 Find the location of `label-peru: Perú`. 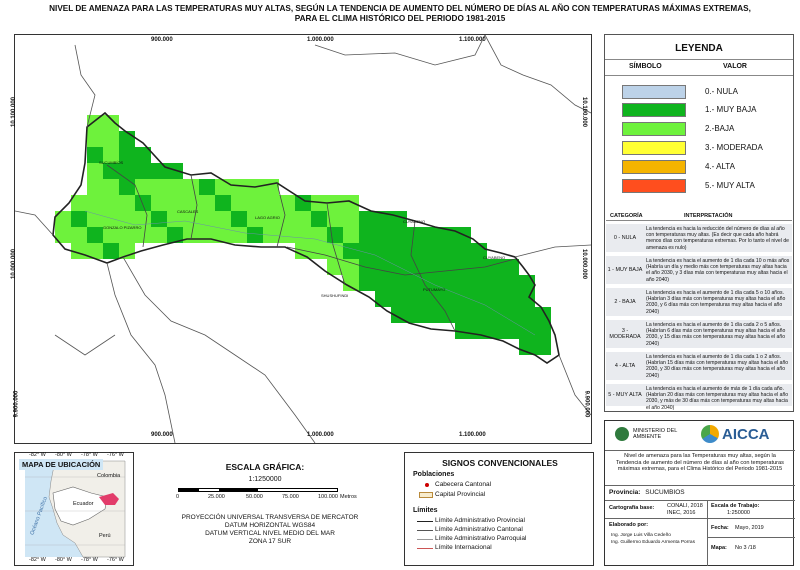

label-peru: Perú is located at coordinates (105, 536).